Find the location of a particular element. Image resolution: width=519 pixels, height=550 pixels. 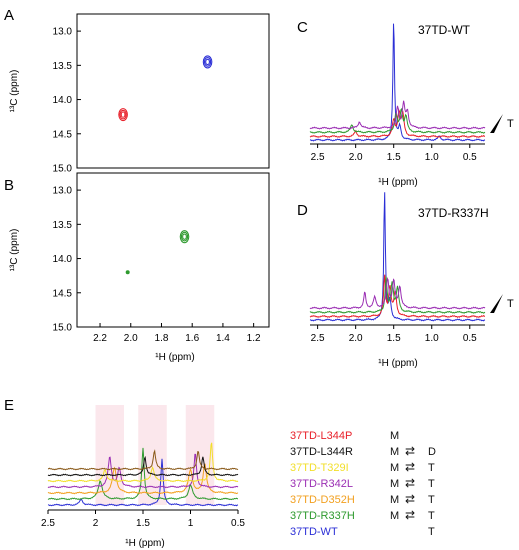

panel-c-t-wedge is located at coordinates (496, 123).